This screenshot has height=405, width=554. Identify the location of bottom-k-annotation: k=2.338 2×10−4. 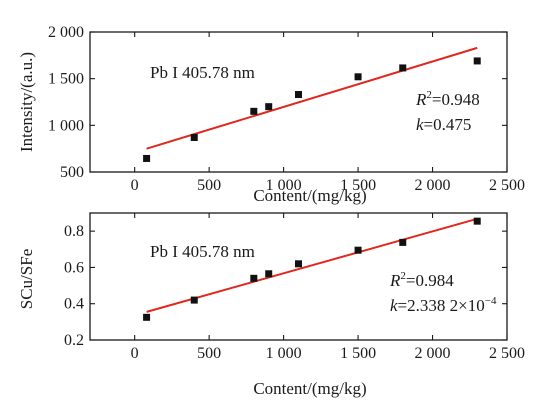
(443, 305).